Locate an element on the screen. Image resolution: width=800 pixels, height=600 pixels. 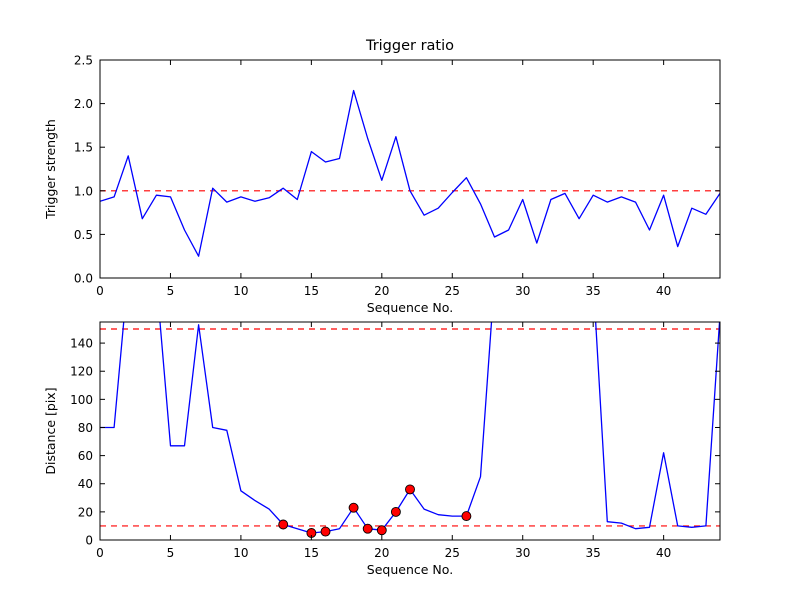
chart-title: Trigger ratio is located at coordinates (409, 46).